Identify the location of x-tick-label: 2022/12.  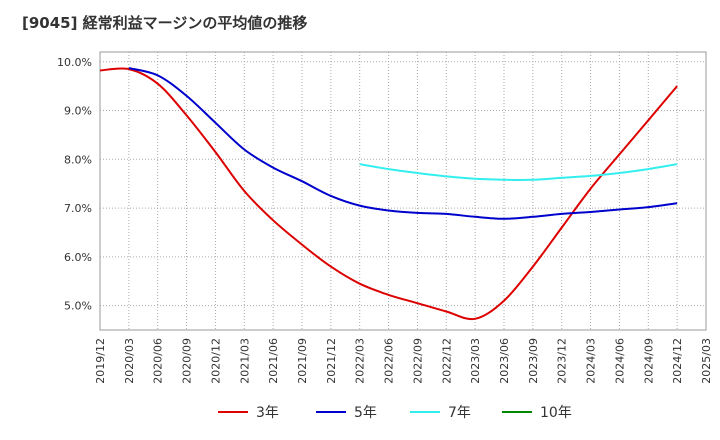
(446, 361).